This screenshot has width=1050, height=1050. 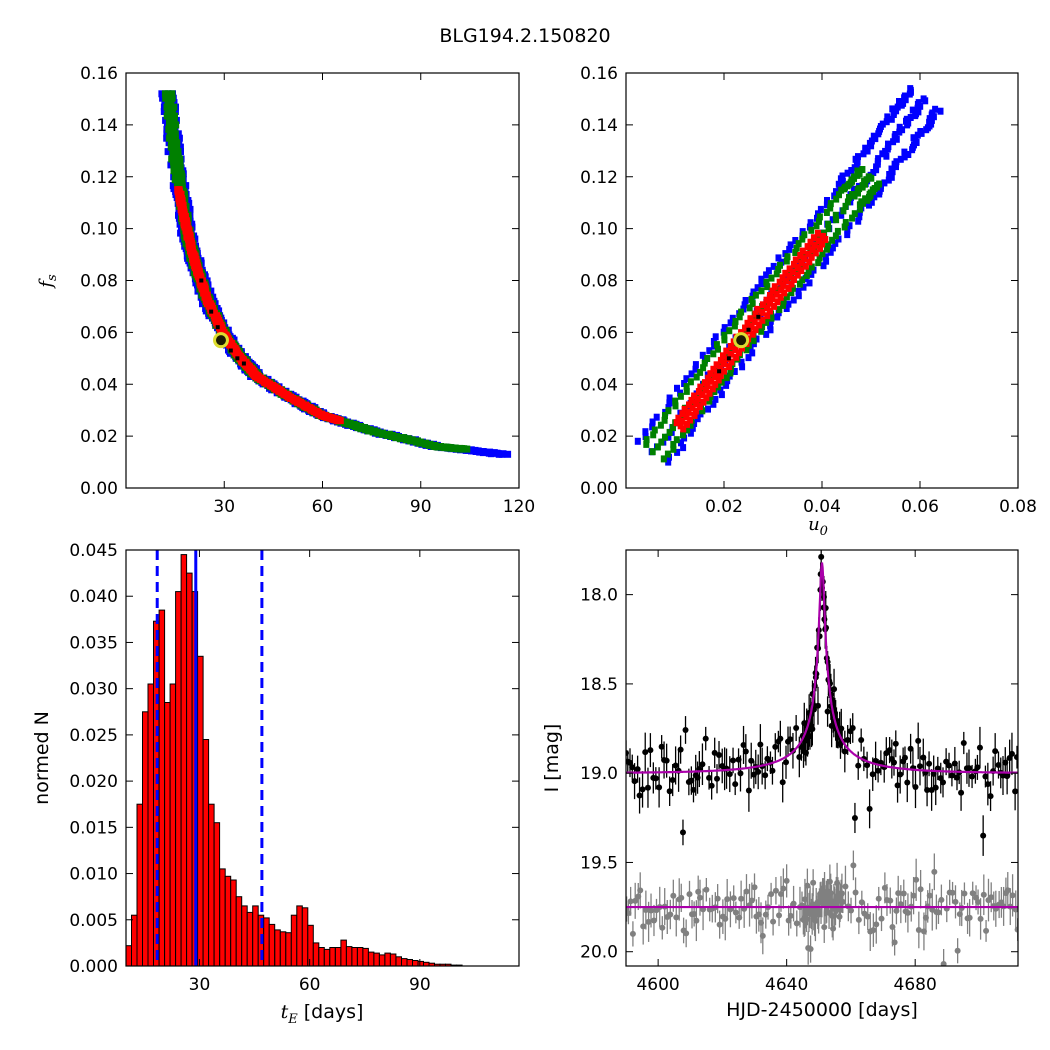 What do you see at coordinates (99, 437) in the screenshot?
I see `y-tick-label: 0.02` at bounding box center [99, 437].